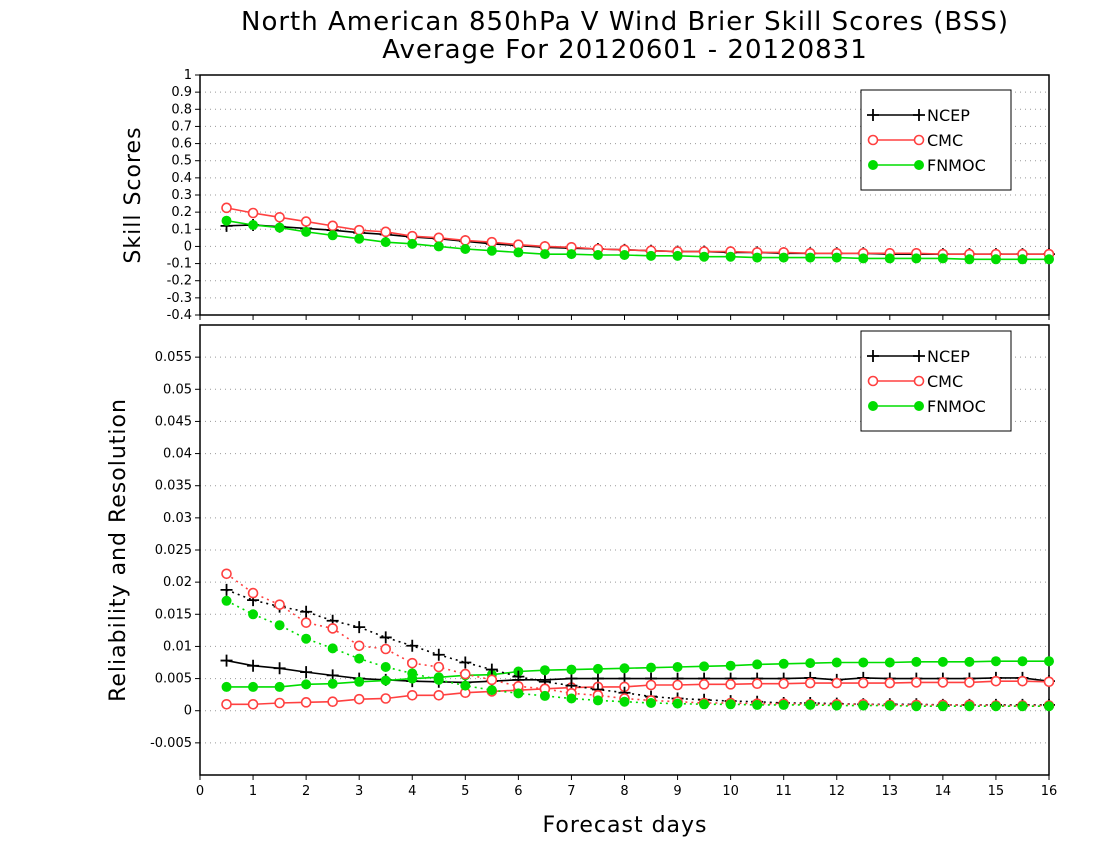  What do you see at coordinates (571, 791) in the screenshot?
I see `x-tick-label: 7` at bounding box center [571, 791].